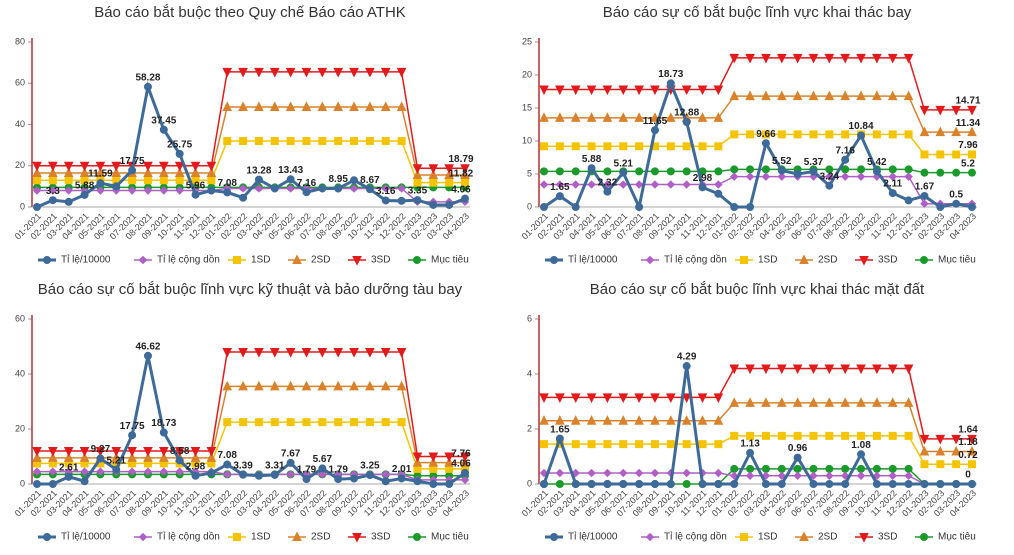 The image size is (1014, 555). I want to click on data-label: 5.96, so click(196, 185).